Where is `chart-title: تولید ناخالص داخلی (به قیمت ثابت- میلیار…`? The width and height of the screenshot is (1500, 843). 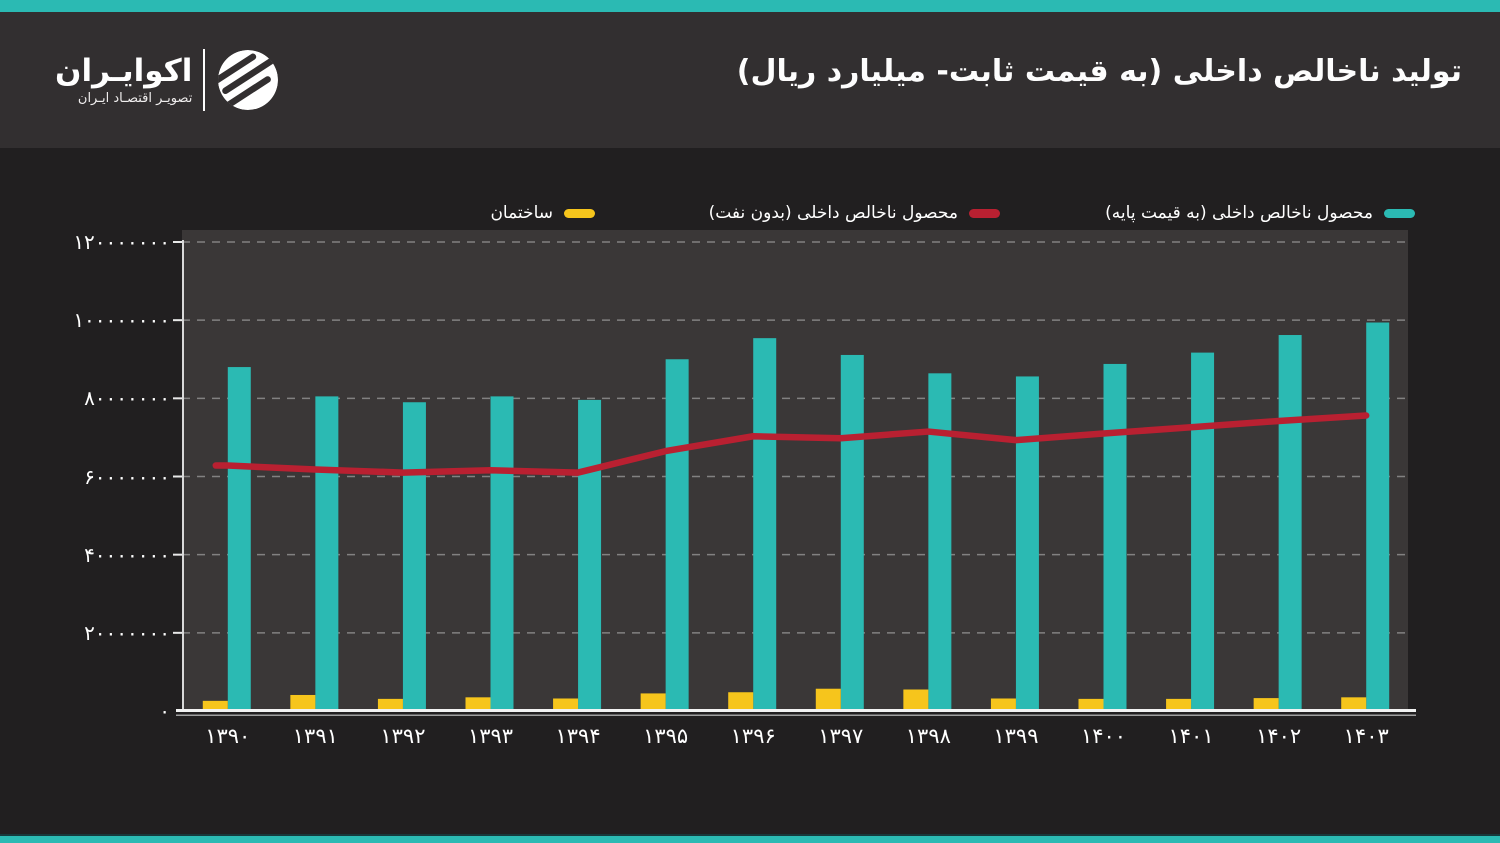 chart-title: تولید ناخالص داخلی (به قیمت ثابت- میلیار… is located at coordinates (1099, 71).